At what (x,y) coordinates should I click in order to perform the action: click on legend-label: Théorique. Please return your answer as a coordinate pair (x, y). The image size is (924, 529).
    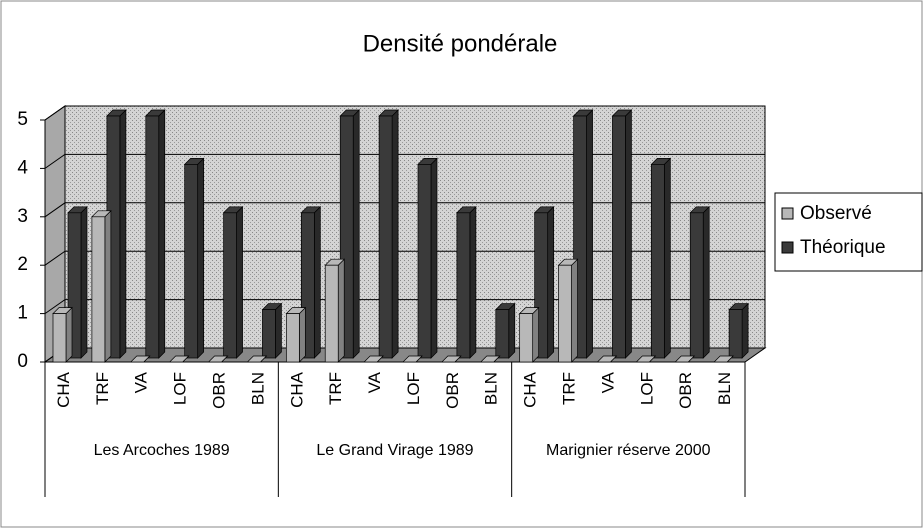
    Looking at the image, I should click on (843, 247).